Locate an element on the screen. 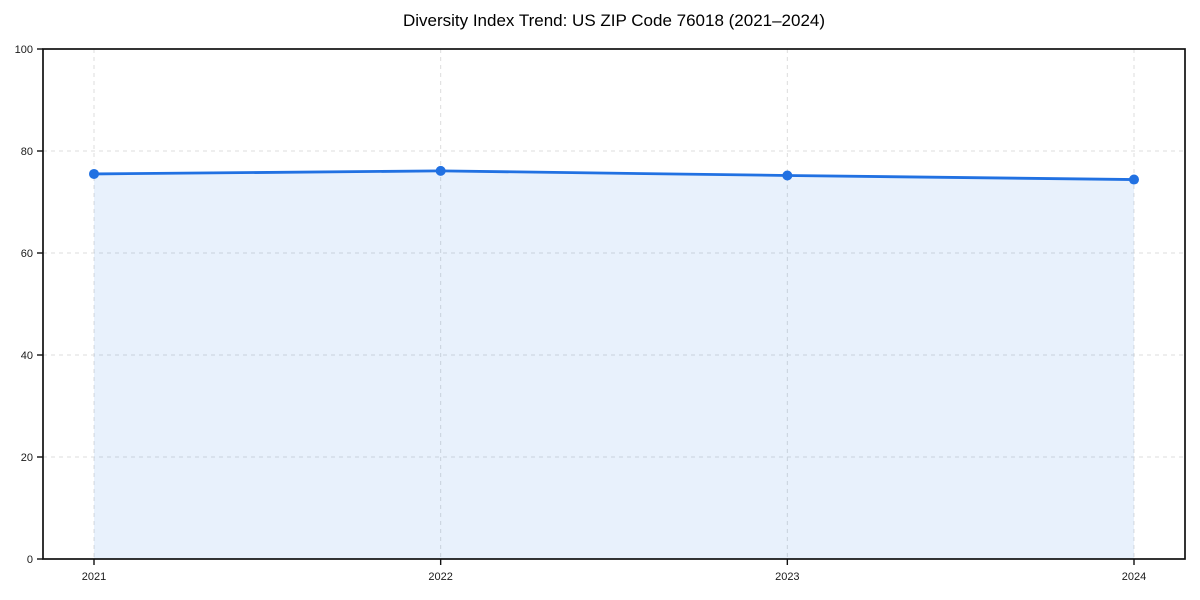  y-tick-label: 80 is located at coordinates (27, 152).